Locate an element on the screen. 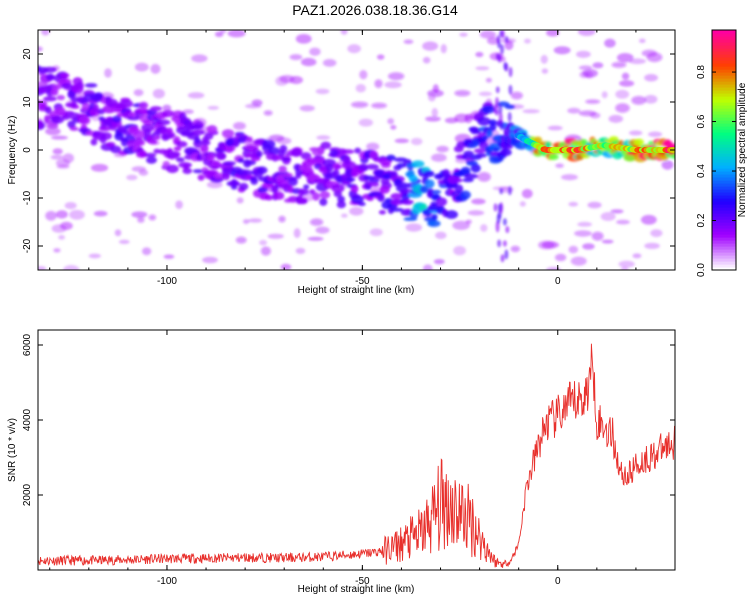  y-tick-label: 10 is located at coordinates (27, 102).